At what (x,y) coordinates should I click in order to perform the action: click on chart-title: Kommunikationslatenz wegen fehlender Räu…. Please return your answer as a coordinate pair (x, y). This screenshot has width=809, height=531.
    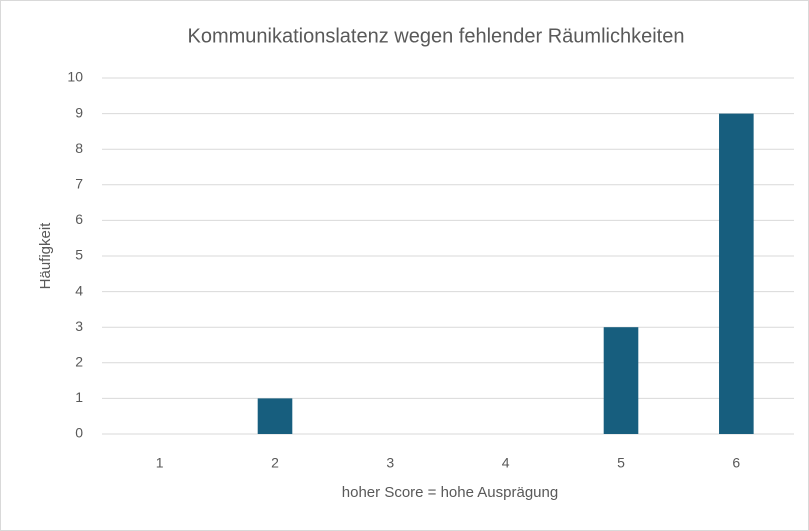
    Looking at the image, I should click on (436, 36).